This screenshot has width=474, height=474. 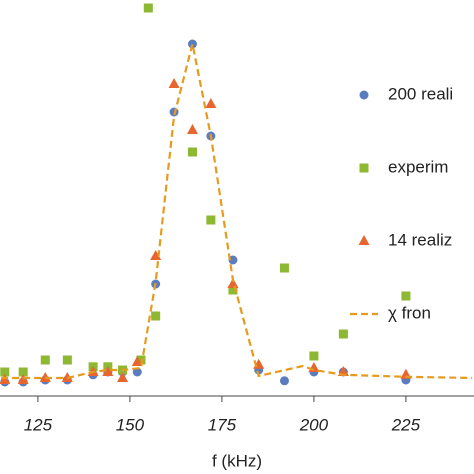 I want to click on legend-label: 200 reali, so click(x=420, y=93).